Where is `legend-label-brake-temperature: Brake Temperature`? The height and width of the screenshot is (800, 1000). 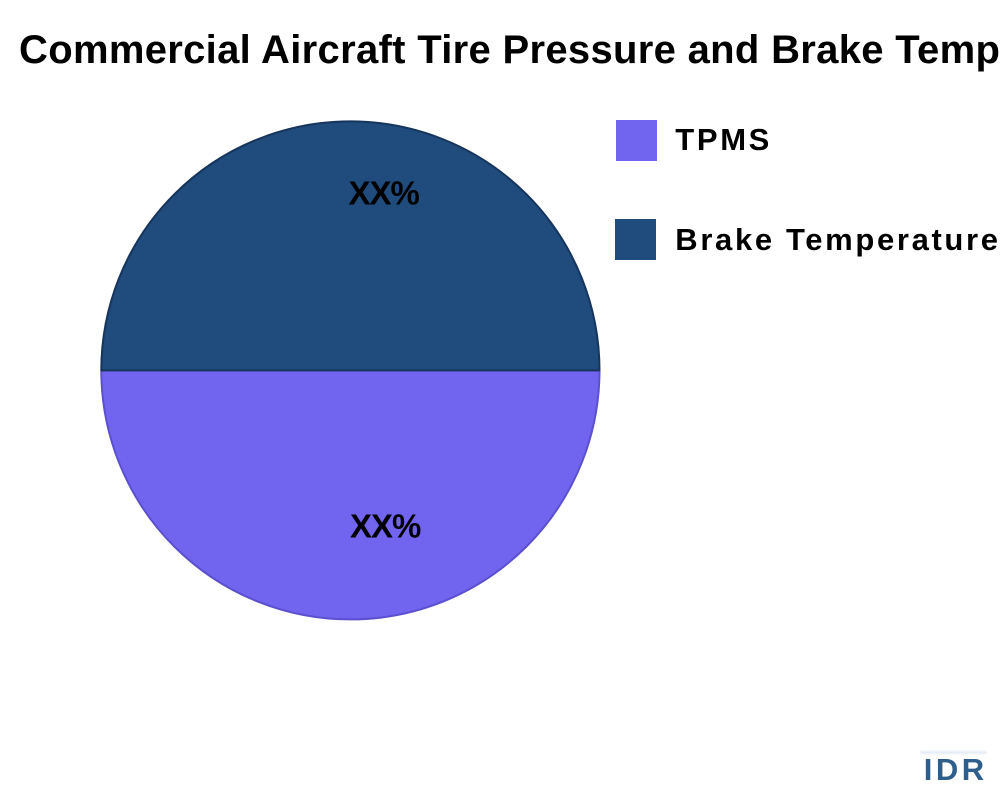 legend-label-brake-temperature: Brake Temperature is located at coordinates (837, 239).